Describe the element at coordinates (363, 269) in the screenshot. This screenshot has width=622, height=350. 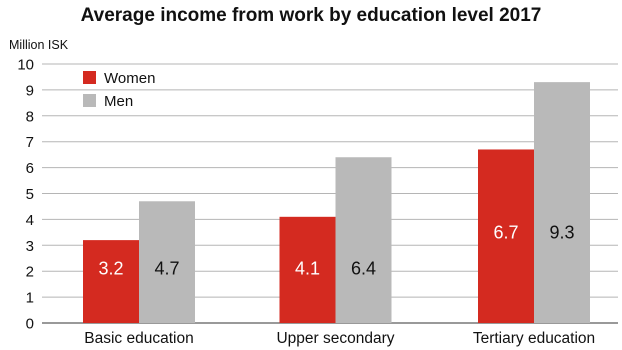
I see `data-label: 6.4` at that location.